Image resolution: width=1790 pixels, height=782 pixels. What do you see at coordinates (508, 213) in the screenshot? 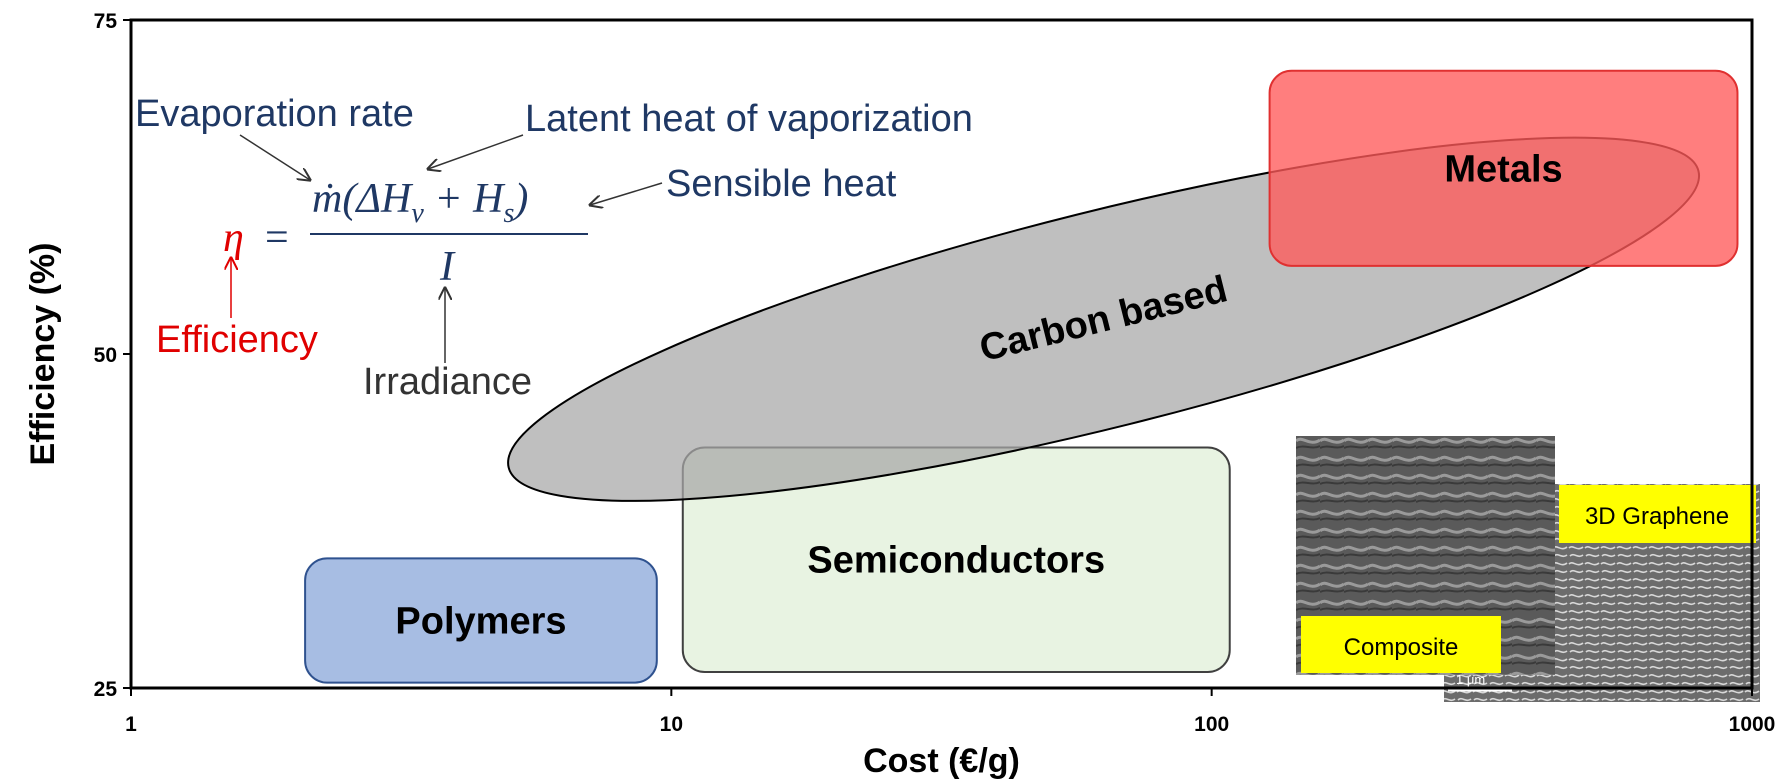
I see `eq-sub: s` at bounding box center [508, 213].